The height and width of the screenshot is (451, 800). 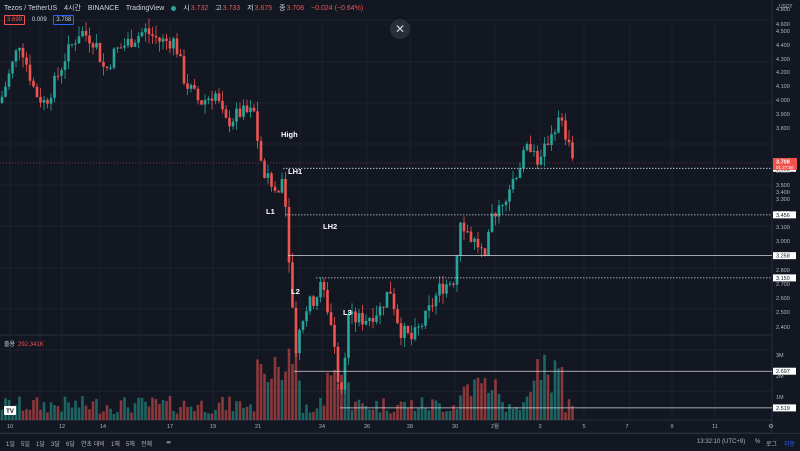 What do you see at coordinates (263, 8) in the screenshot?
I see `low-value: 3.675` at bounding box center [263, 8].